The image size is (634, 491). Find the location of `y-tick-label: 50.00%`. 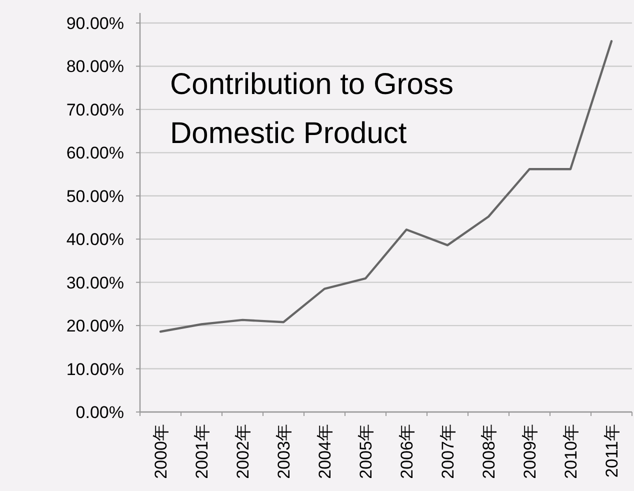

y-tick-label: 50.00% is located at coordinates (95, 196).